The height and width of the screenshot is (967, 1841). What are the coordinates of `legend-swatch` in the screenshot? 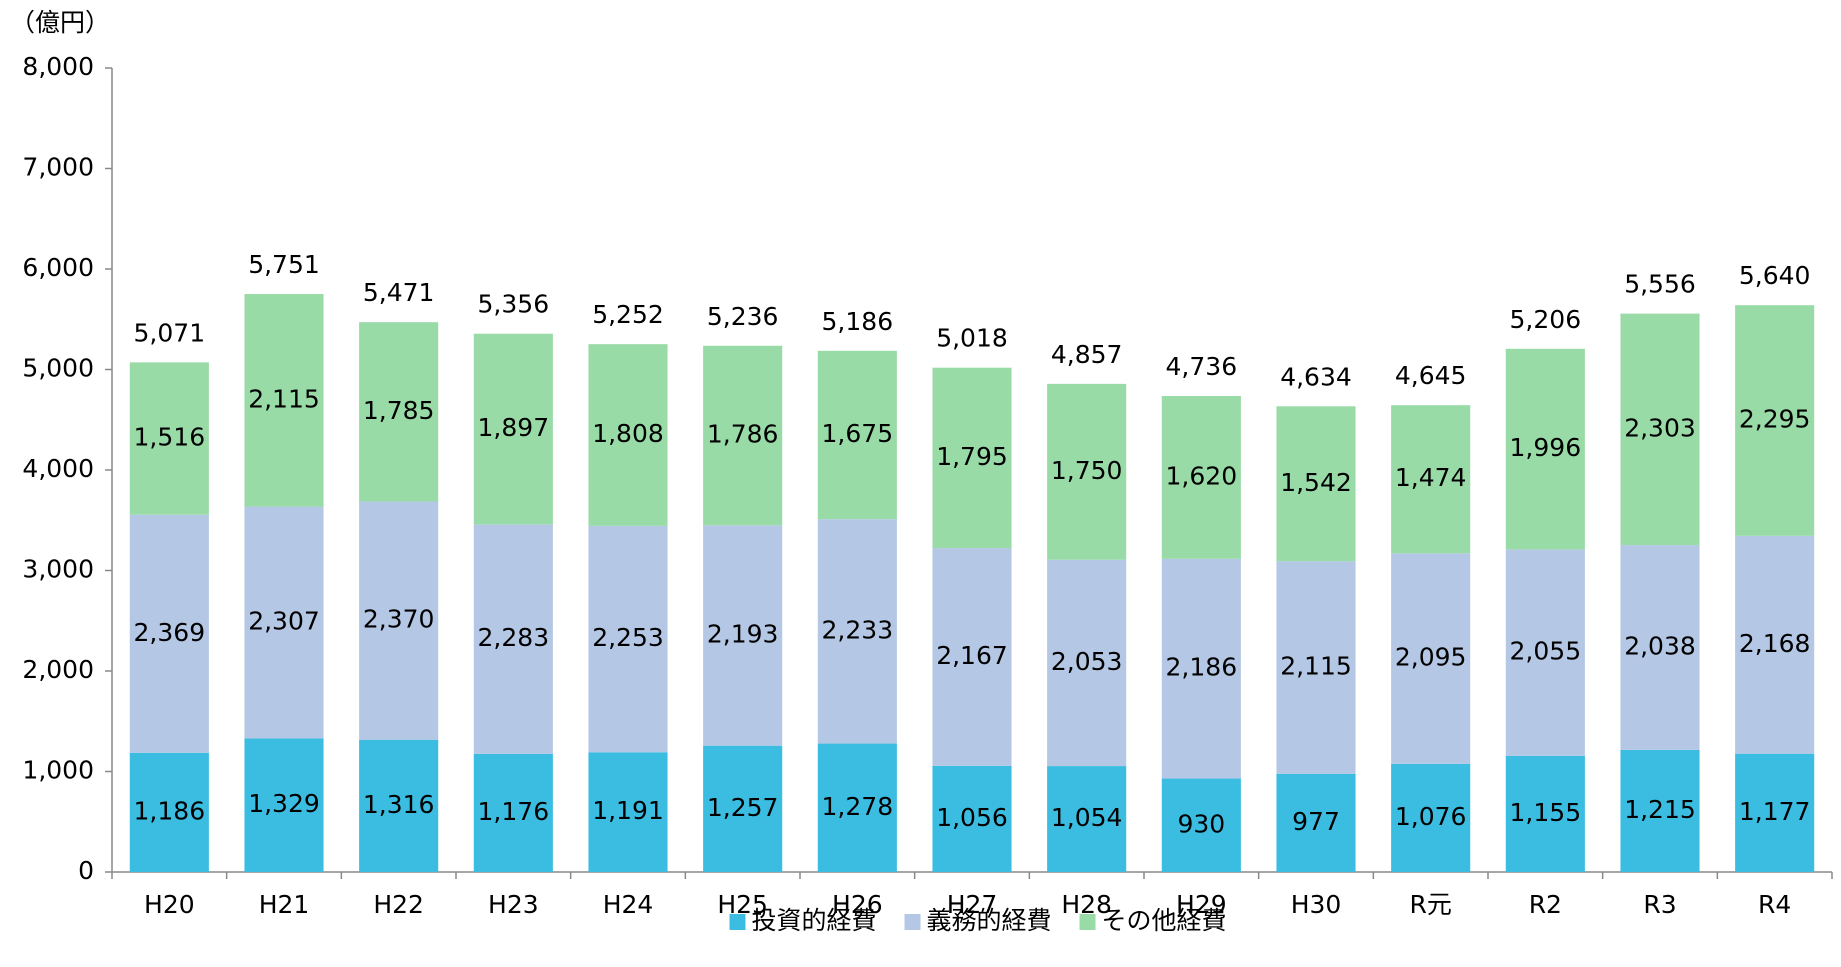 It's located at (737, 922).